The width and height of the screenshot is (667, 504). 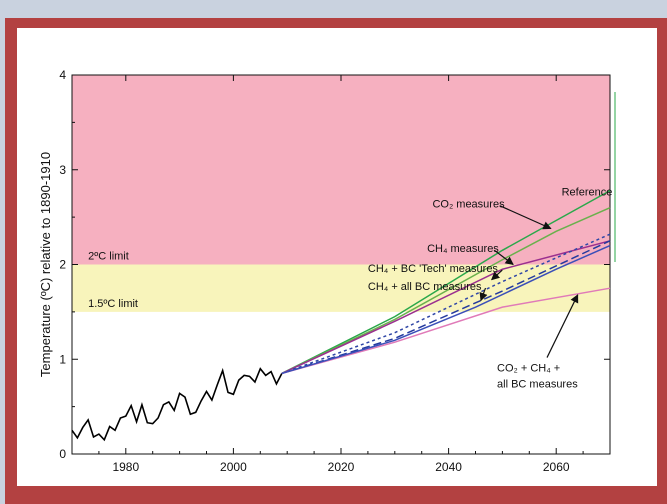 What do you see at coordinates (556, 467) in the screenshot?
I see `x-tick-label-2060: 2060` at bounding box center [556, 467].